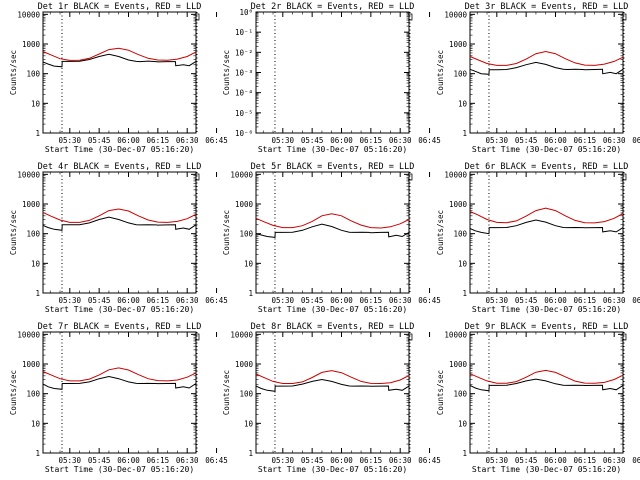 Image resolution: width=640 pixels, height=480 pixels. Describe the element at coordinates (244, 52) in the screenshot. I see `y-tick-label: 10⁻²` at that location.